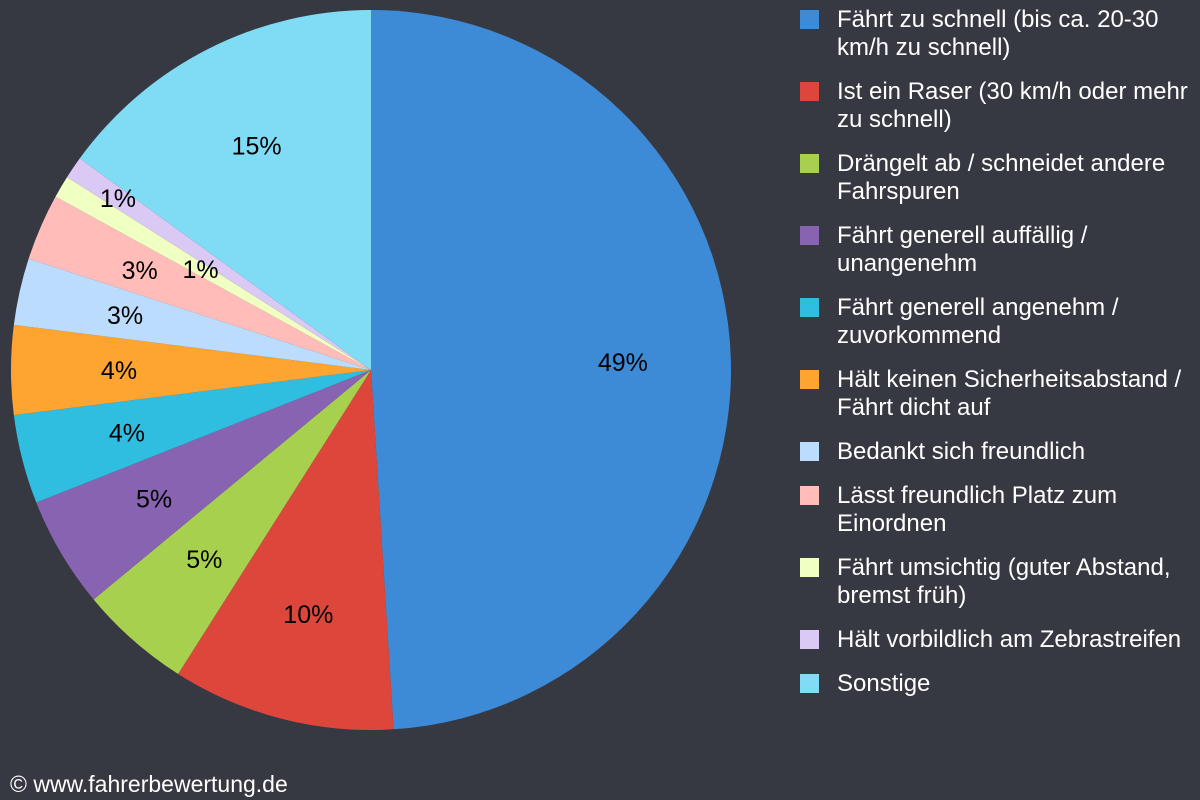 This screenshot has width=1200, height=800. Describe the element at coordinates (884, 683) in the screenshot. I see `legend-label: Sonstige` at that location.